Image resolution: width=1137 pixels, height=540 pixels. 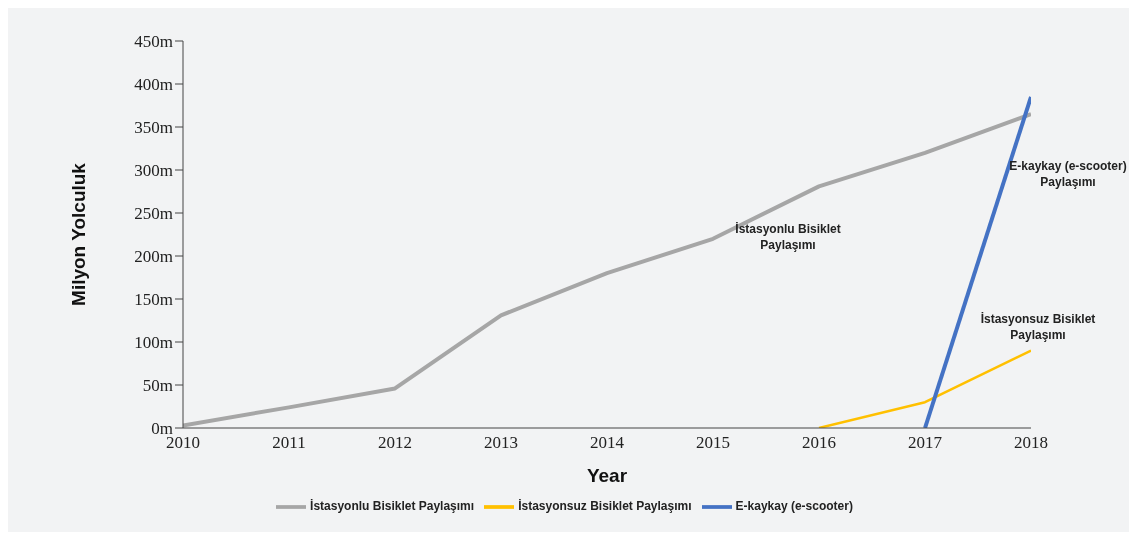 I want to click on annotation: E-kaykay (e-scooter) Paylaşımı, so click(x=1068, y=174).